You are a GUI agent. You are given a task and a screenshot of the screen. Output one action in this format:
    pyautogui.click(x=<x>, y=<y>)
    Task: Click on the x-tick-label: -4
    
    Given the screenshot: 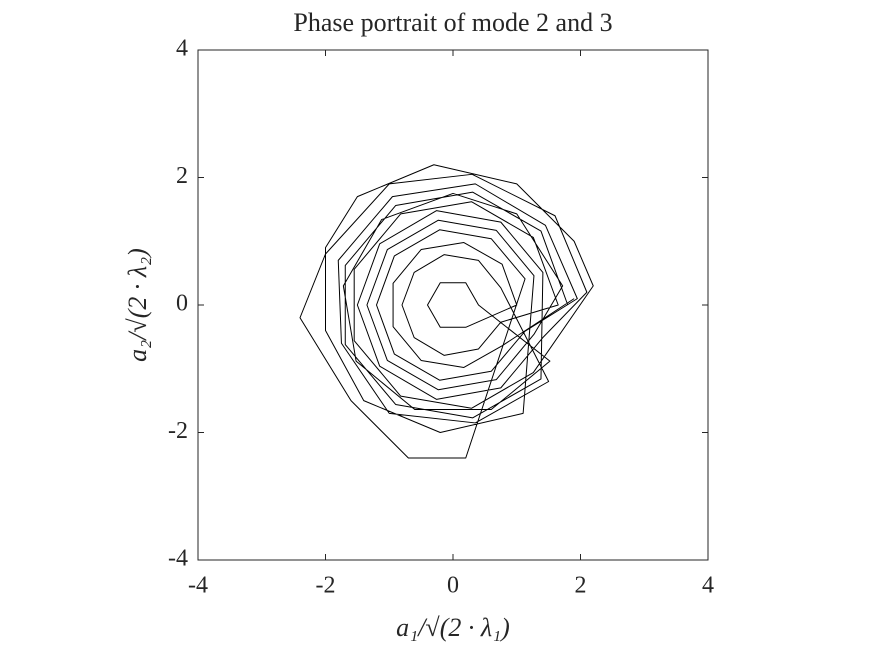 What is the action you would take?
    pyautogui.click(x=198, y=586)
    